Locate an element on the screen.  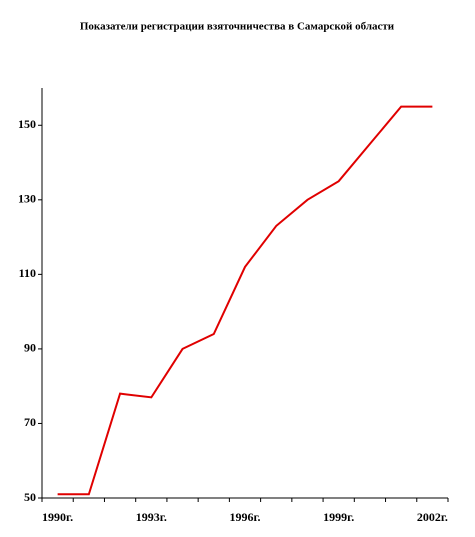
y-tick-label: 90 is located at coordinates (30, 348).